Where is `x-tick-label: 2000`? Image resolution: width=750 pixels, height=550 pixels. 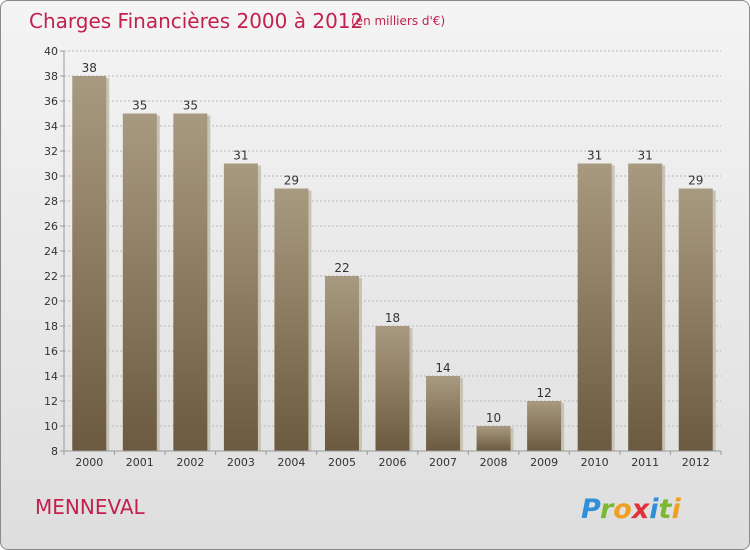
x-tick-label: 2000 is located at coordinates (89, 462).